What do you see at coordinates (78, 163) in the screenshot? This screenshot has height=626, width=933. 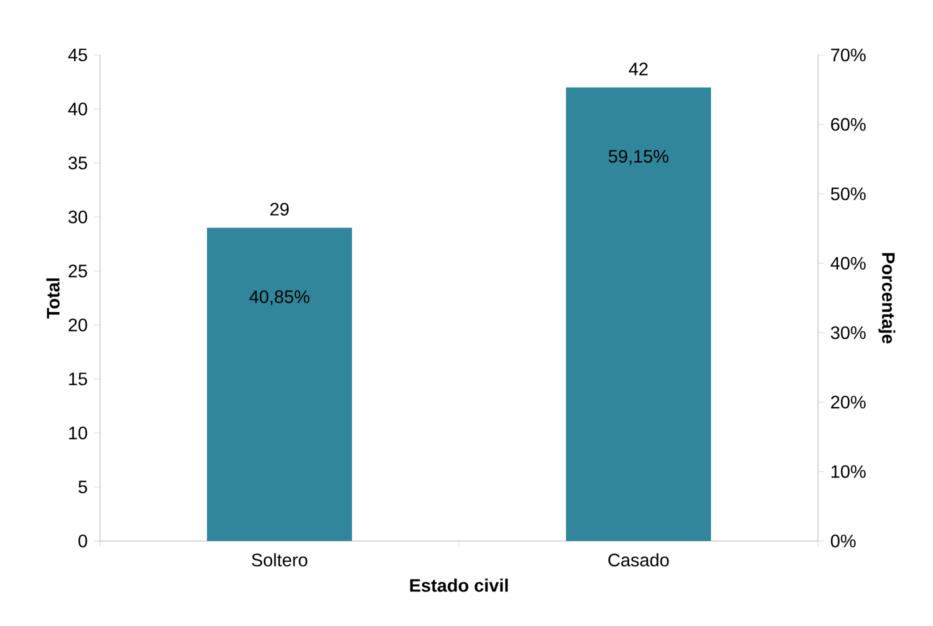 I see `y-tick-label: 35` at bounding box center [78, 163].